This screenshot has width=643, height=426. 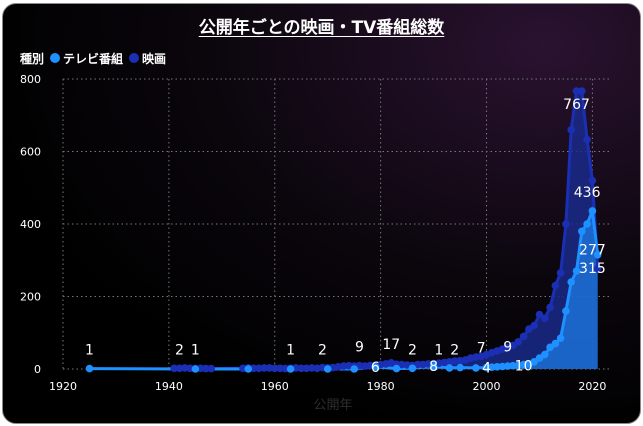 What do you see at coordinates (576, 105) in the screenshot?
I see `data-label: 767` at bounding box center [576, 105].